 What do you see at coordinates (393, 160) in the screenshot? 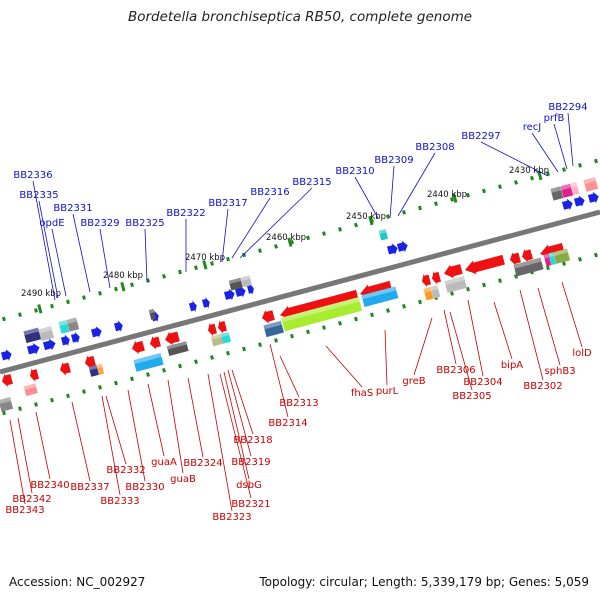
I see `gene-label-top: BB2309` at bounding box center [393, 160].